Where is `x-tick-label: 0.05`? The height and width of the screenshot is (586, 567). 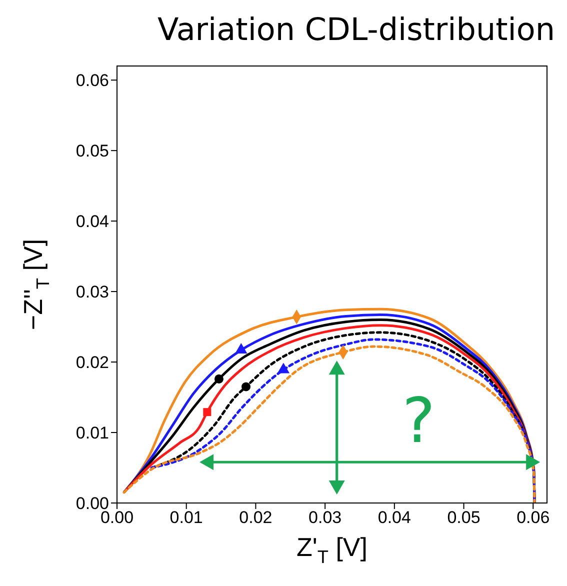
x-tick-label: 0.05 is located at coordinates (463, 518).